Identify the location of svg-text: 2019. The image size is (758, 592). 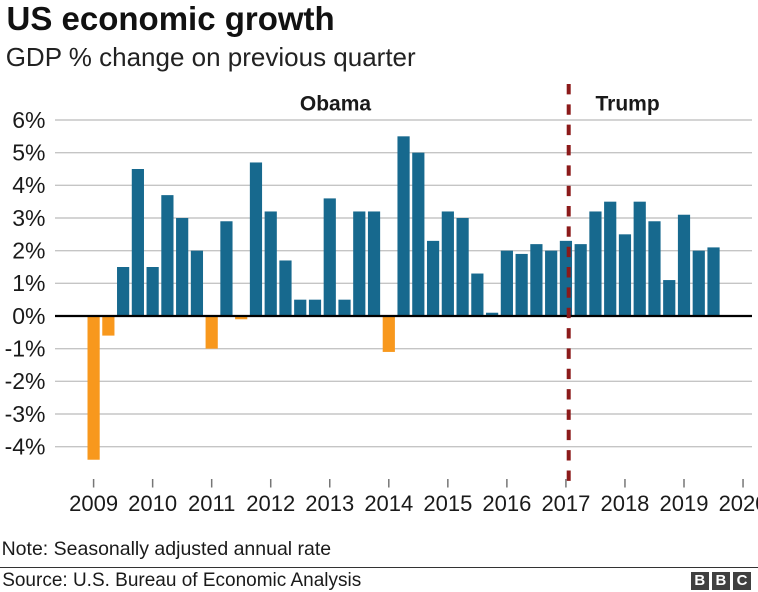
(684, 503).